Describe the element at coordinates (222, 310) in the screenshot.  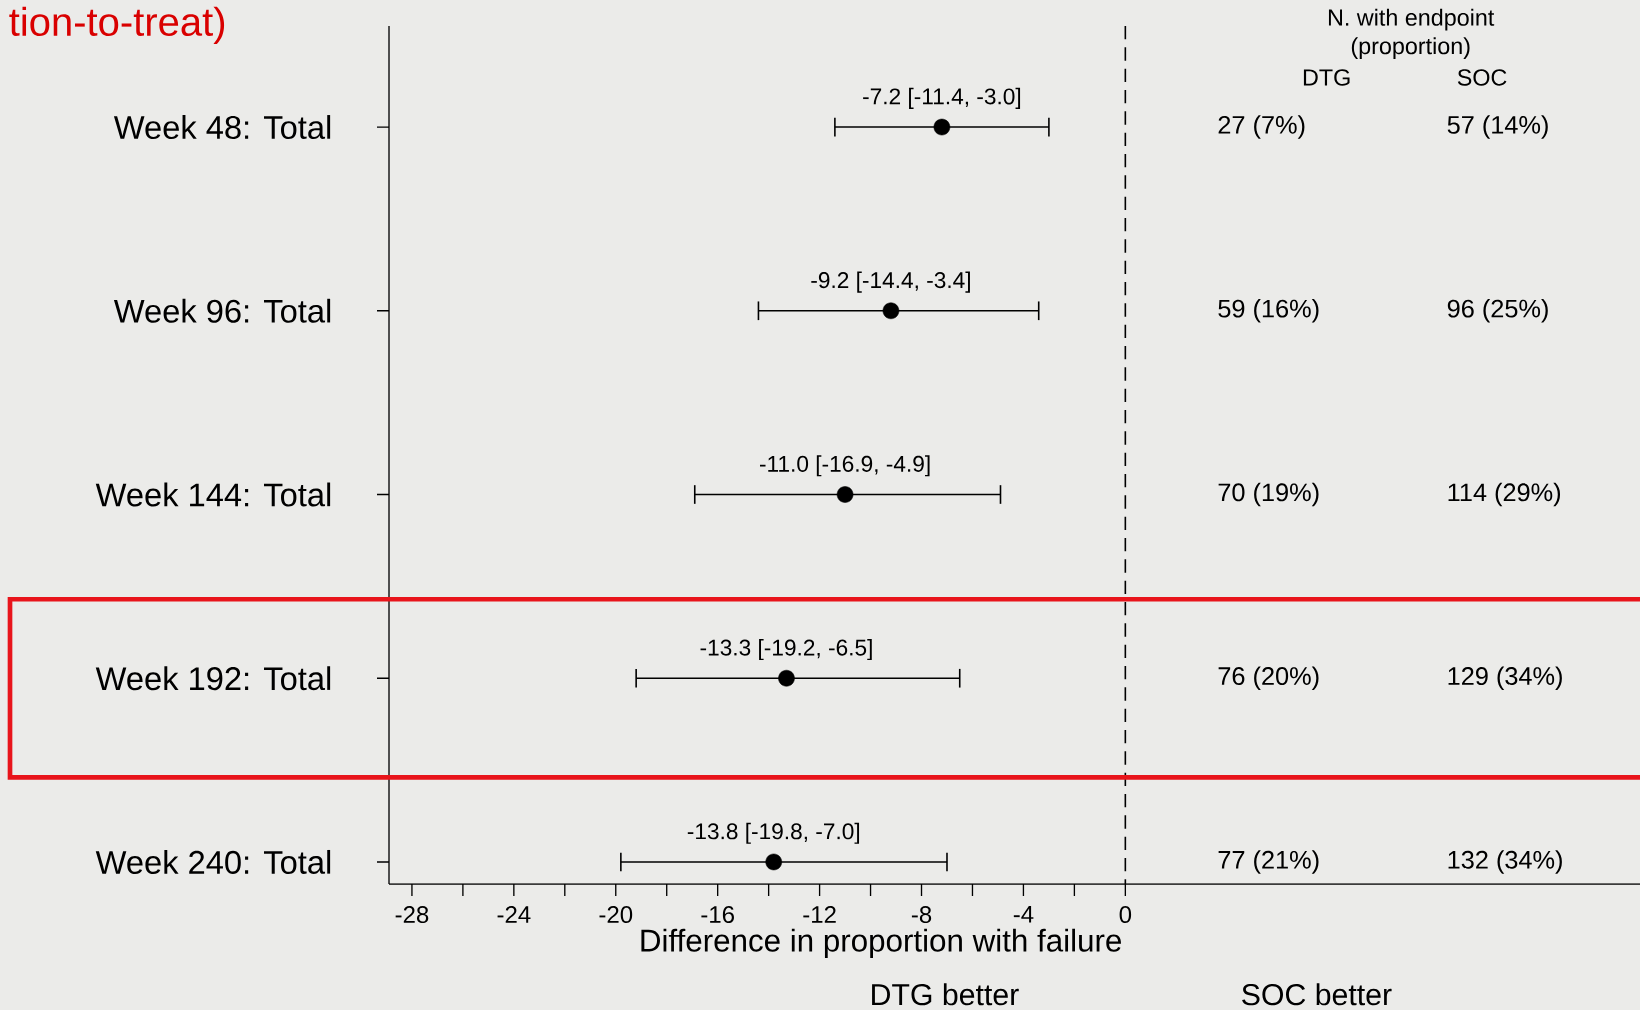
I see `y-tick-label: Week 96: Total` at that location.